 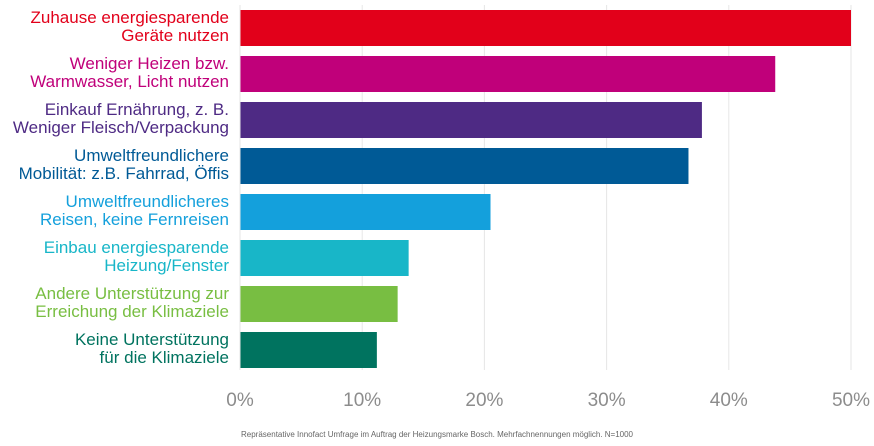 What do you see at coordinates (166, 265) in the screenshot?
I see `category-label: Heizung/Fenster` at bounding box center [166, 265].